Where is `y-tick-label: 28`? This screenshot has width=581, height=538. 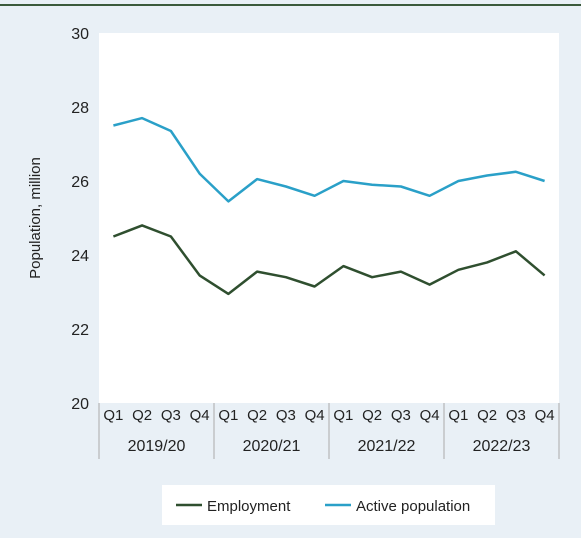
y-tick-label: 28 is located at coordinates (80, 108).